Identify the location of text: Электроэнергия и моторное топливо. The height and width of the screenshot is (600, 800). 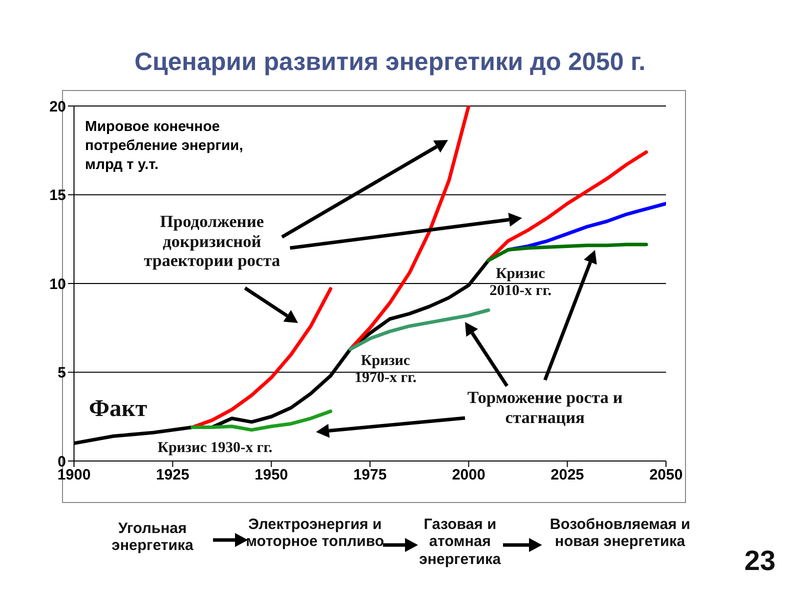
(315, 533).